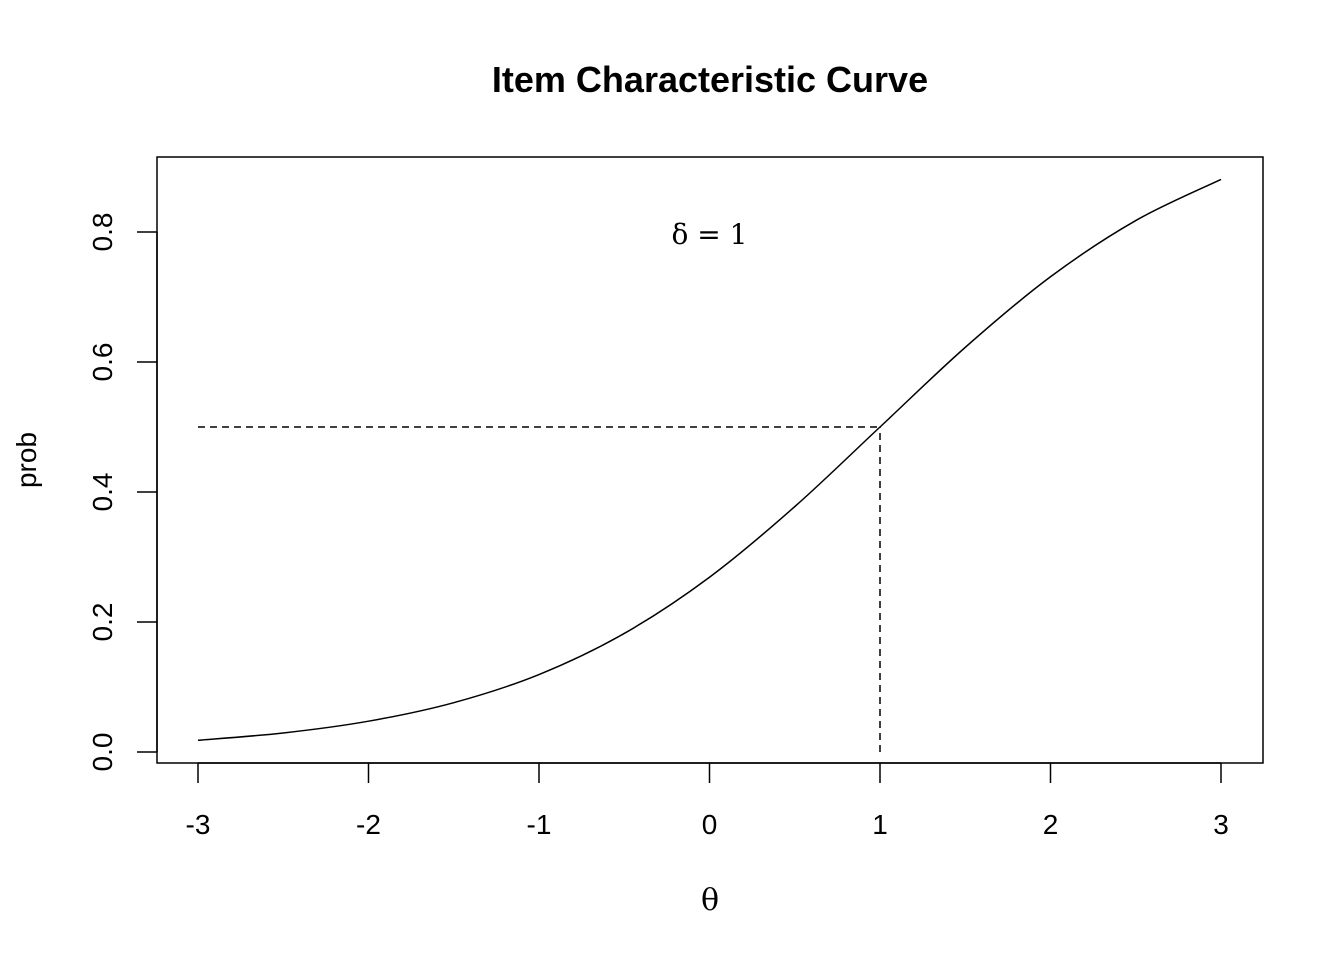 Image resolution: width=1344 pixels, height=960 pixels. I want to click on y-tick-label: 0.0, so click(102, 752).